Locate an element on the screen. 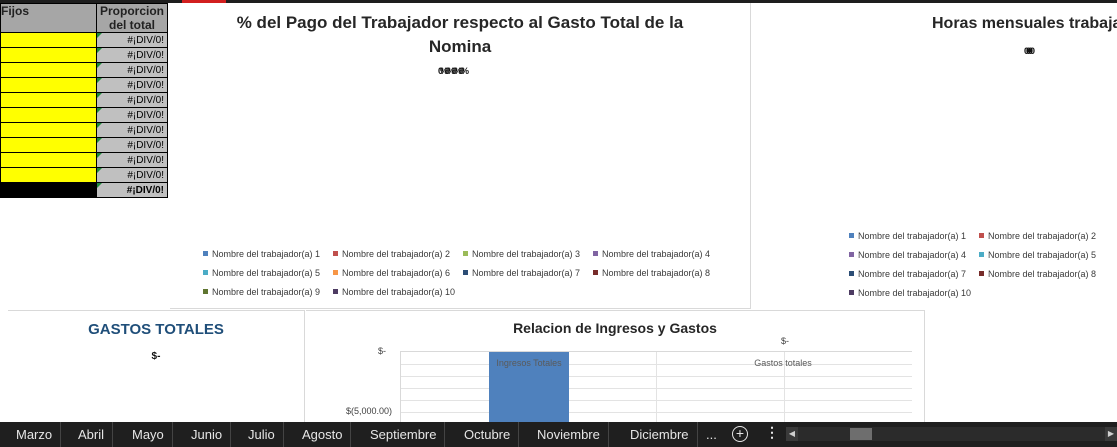 This screenshot has width=1117, height=447. legend-item: Nombre del trabajador(a) 4 is located at coordinates (651, 254).